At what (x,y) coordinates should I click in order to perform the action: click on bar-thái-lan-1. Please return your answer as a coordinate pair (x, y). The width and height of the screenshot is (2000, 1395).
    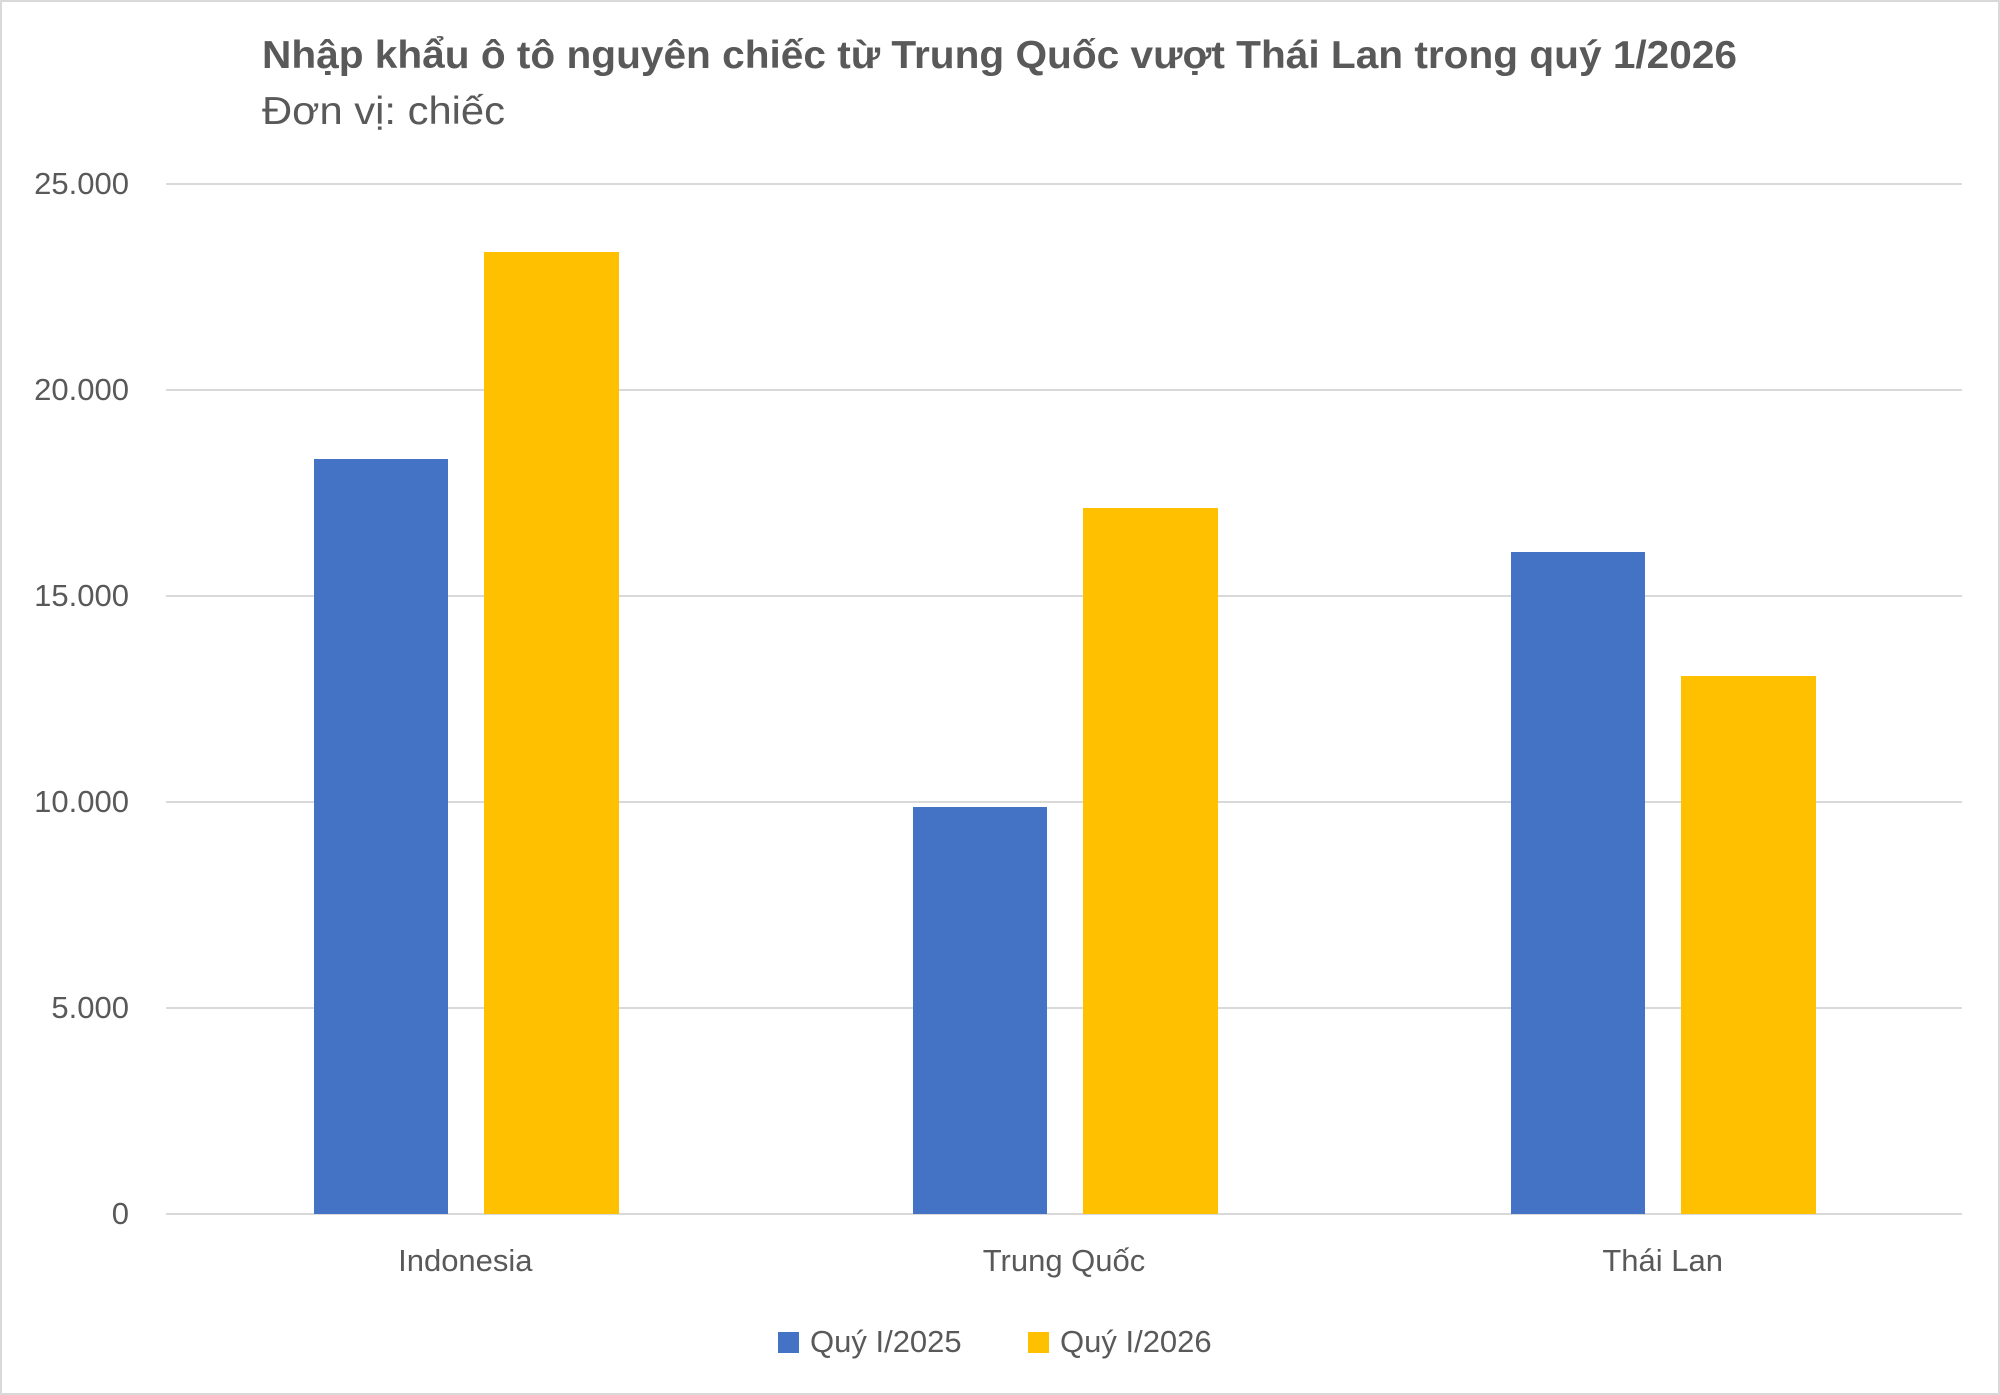
    Looking at the image, I should click on (1749, 944).